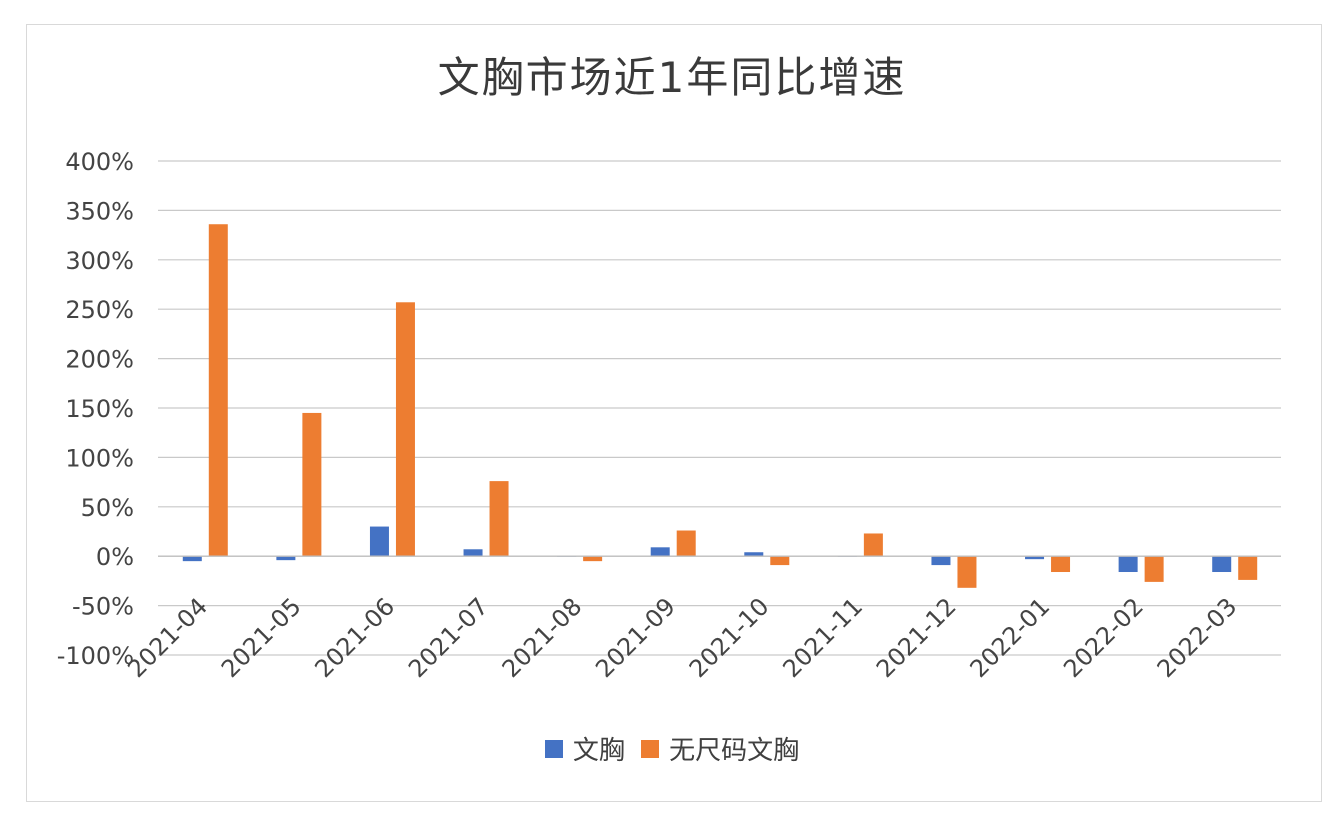 The width and height of the screenshot is (1344, 822). Describe the element at coordinates (99, 360) in the screenshot. I see `y-tick-label: 200%` at that location.